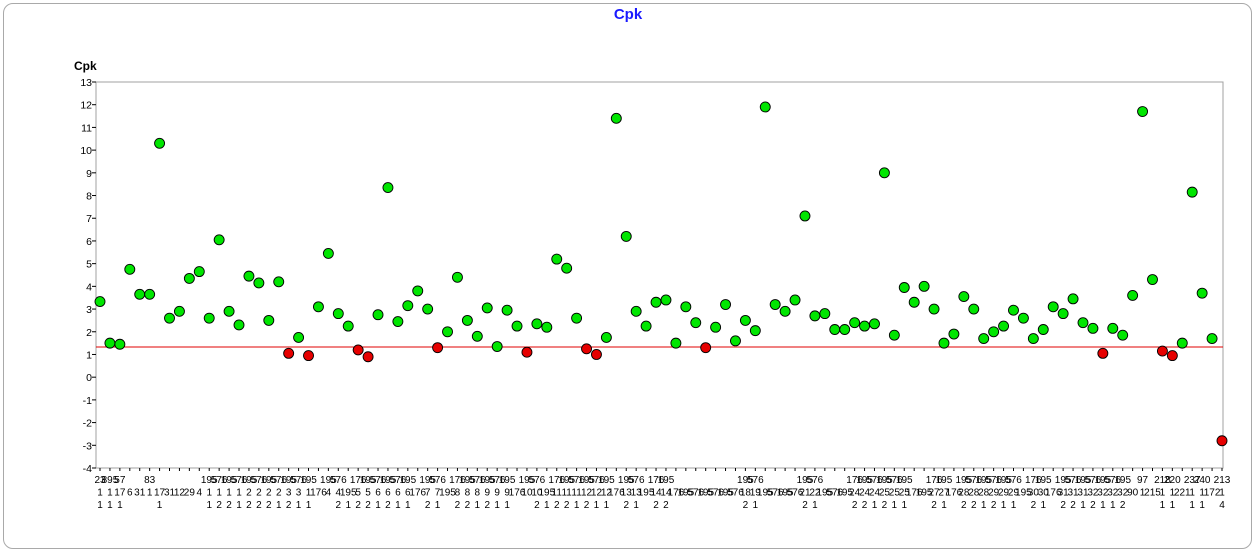 This screenshot has width=1257, height=555. What do you see at coordinates (120, 480) in the screenshot?
I see `x-tick-label: 57` at bounding box center [120, 480].